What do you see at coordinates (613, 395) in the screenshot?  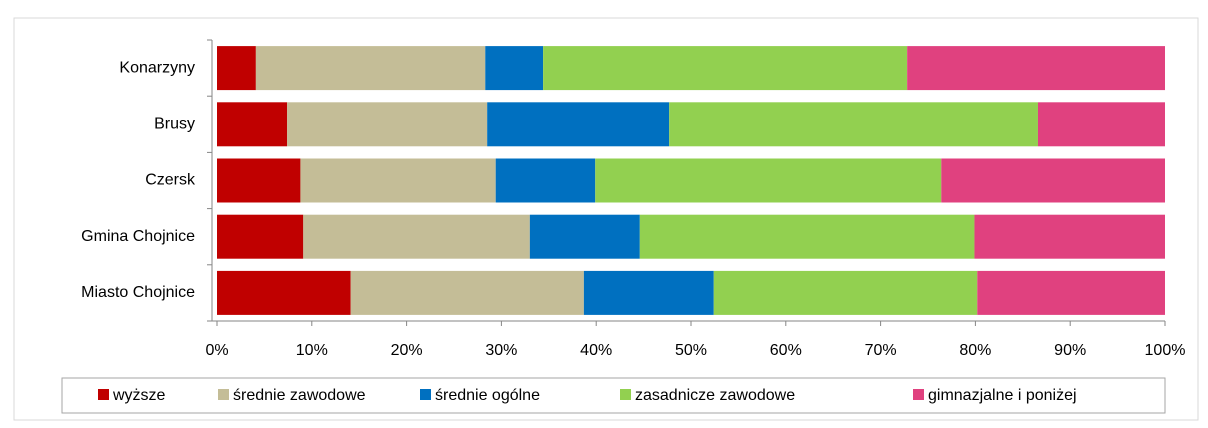 I see `legend-box` at bounding box center [613, 395].